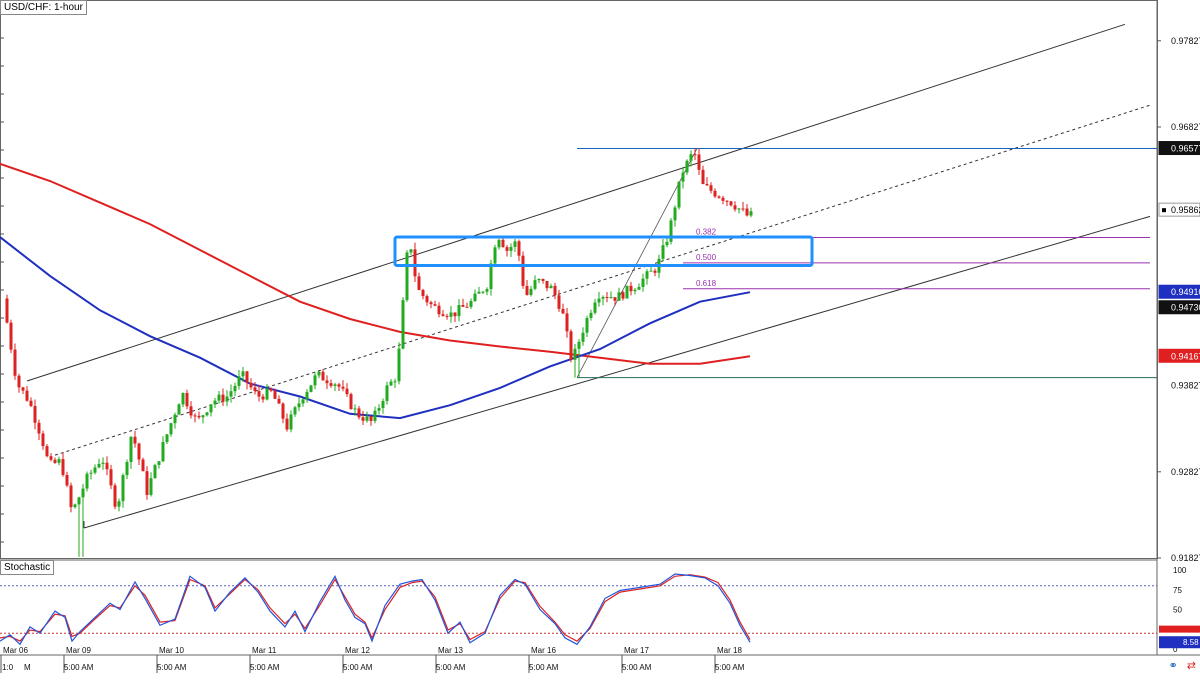 The height and width of the screenshot is (680, 1200). What do you see at coordinates (43, 7) in the screenshot?
I see `chart-title: USD/CHF: 1-hour` at bounding box center [43, 7].